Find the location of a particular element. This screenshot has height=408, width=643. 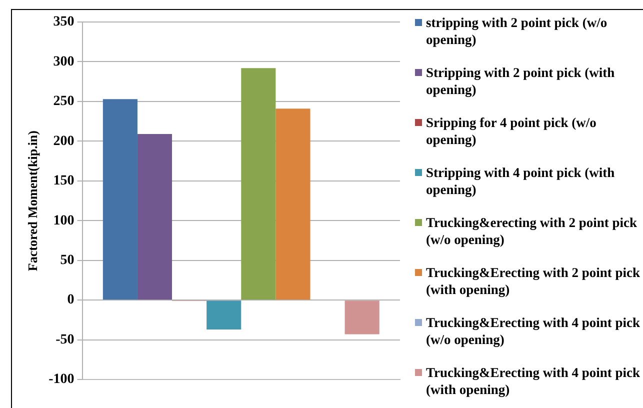

legend-label: Stripping with 2 point pick (with opening) is located at coordinates (521, 81).